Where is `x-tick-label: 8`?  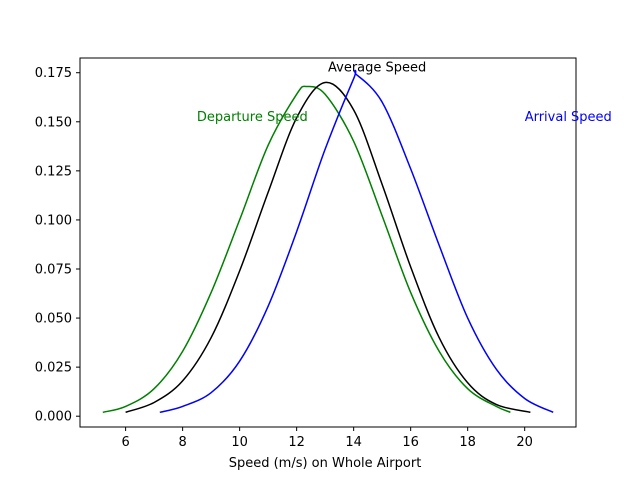 x-tick-label: 8 is located at coordinates (182, 442).